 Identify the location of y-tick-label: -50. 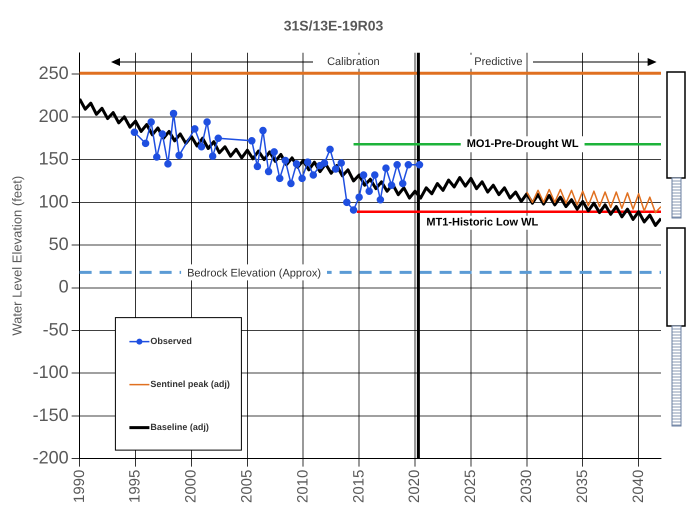
(55, 329).